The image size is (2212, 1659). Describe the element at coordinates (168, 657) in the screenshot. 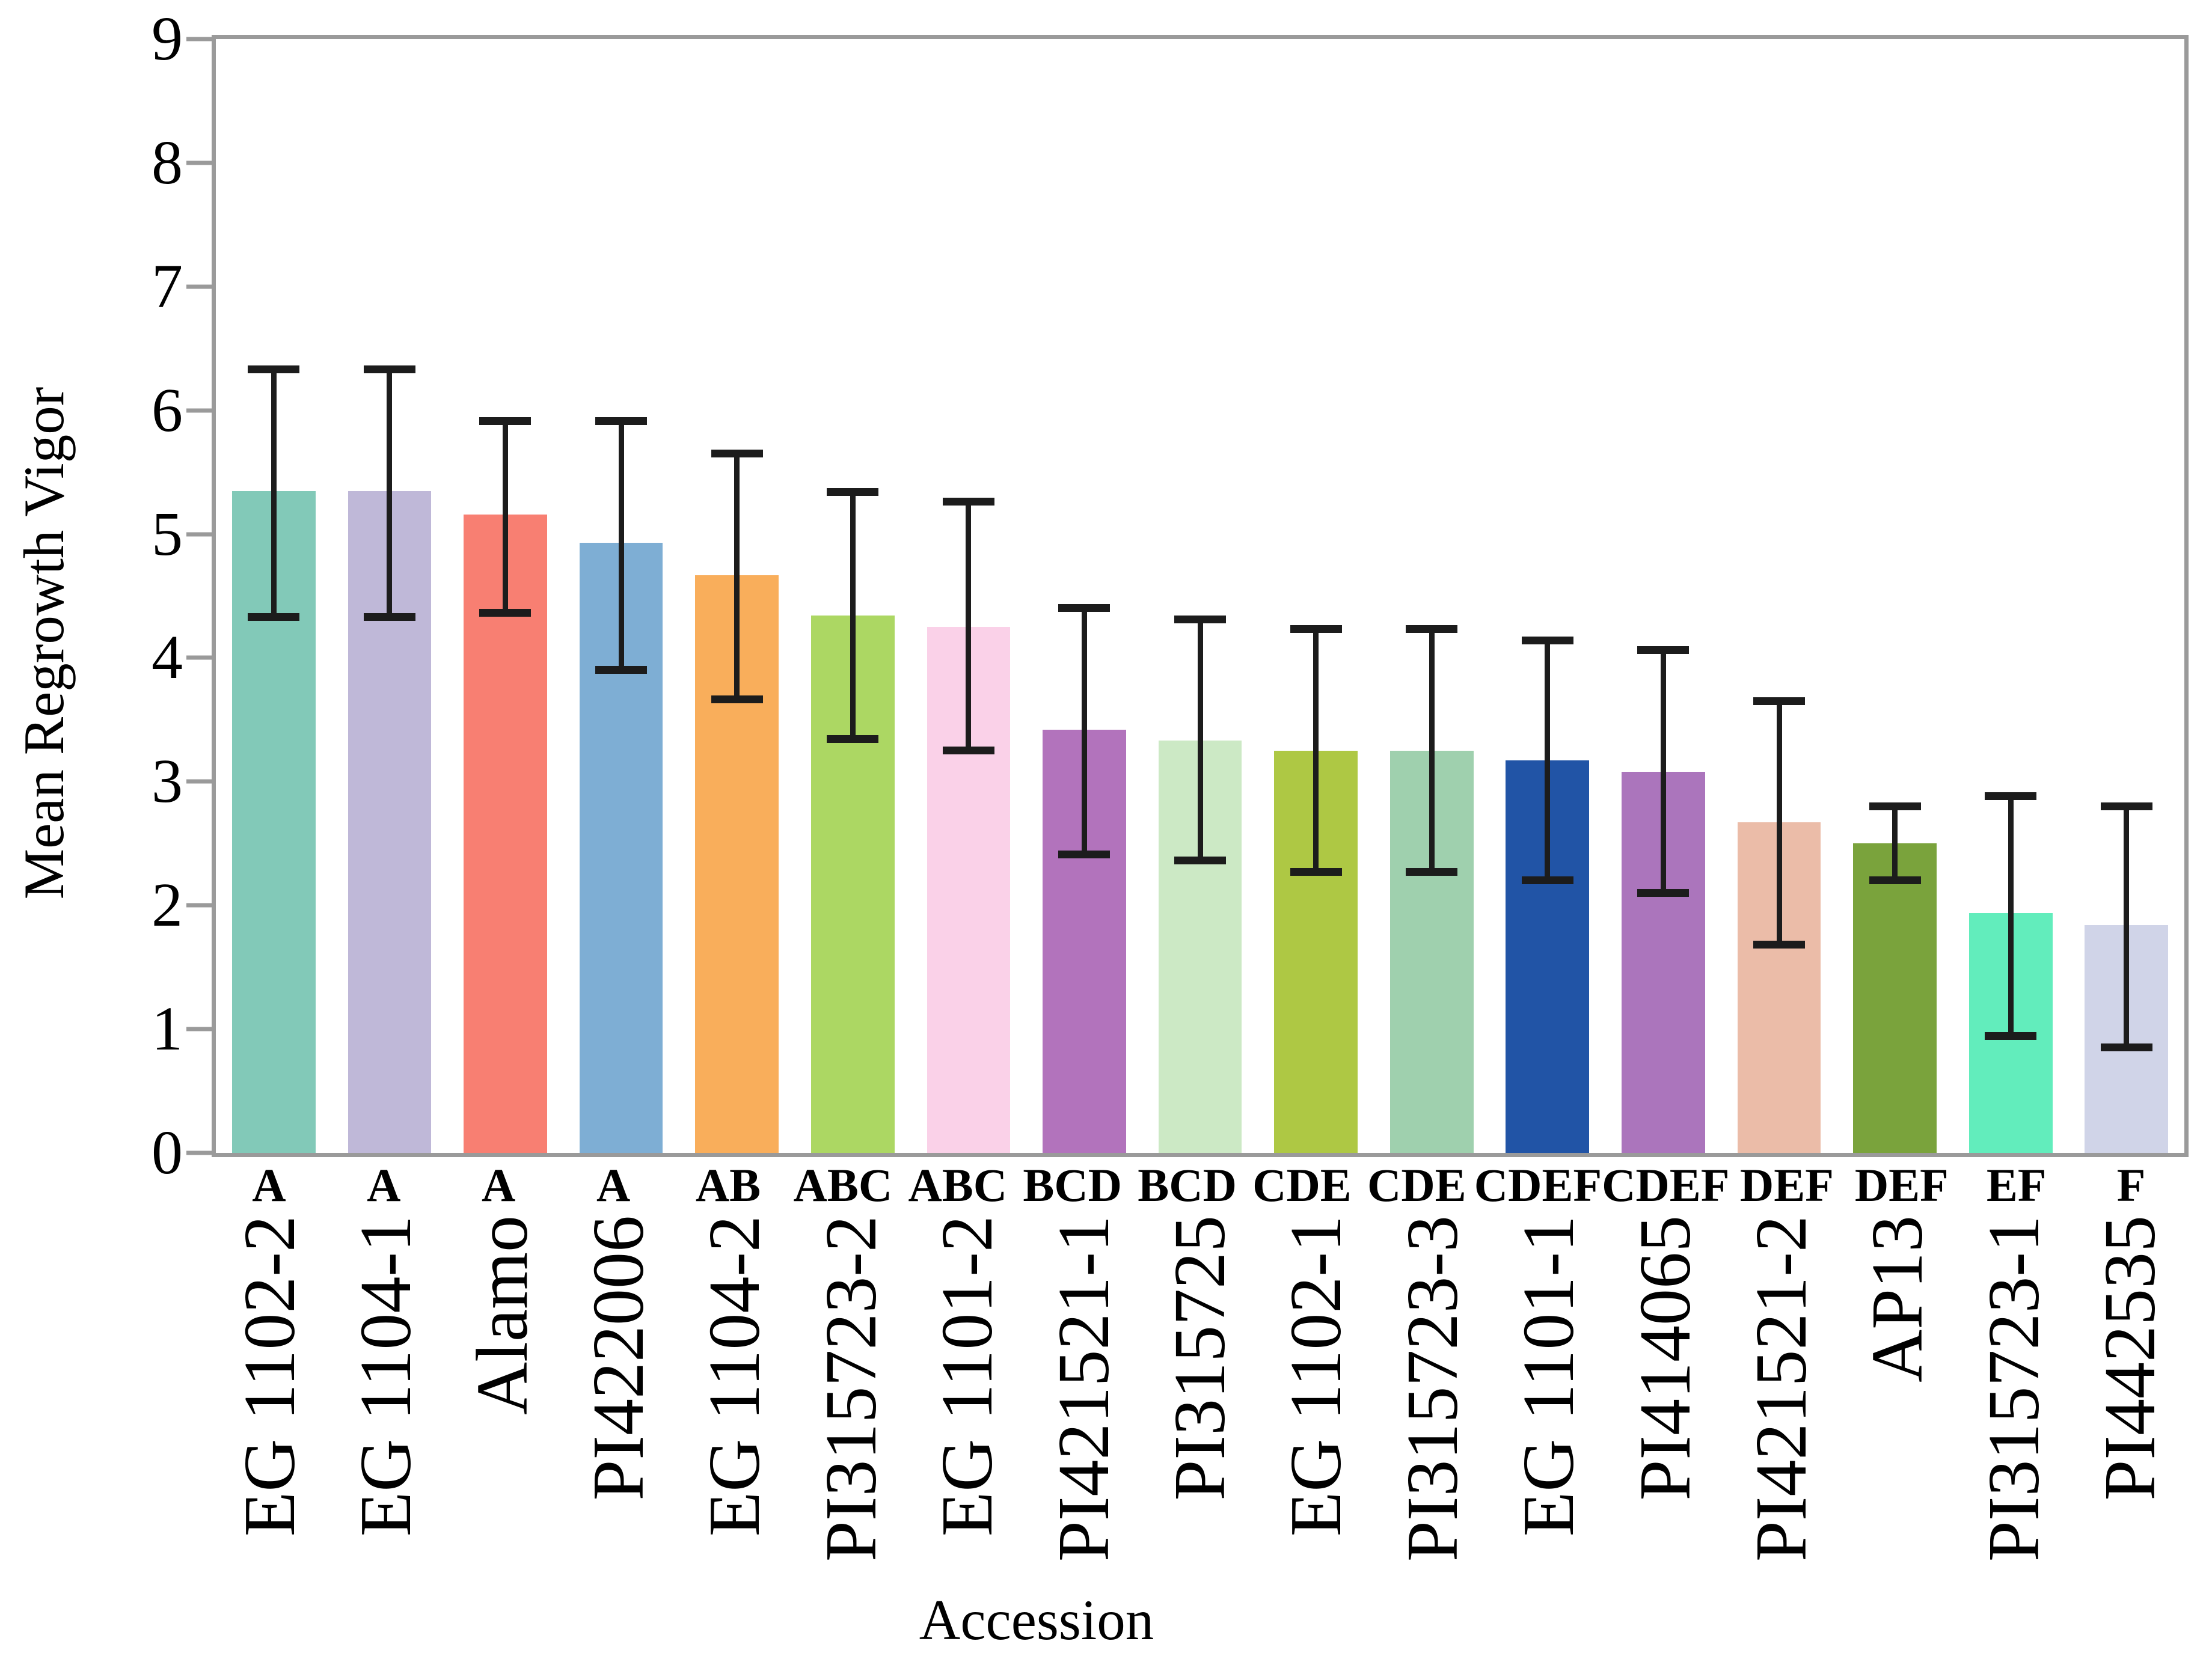

I see `y-axis-tick-label: 4` at that location.